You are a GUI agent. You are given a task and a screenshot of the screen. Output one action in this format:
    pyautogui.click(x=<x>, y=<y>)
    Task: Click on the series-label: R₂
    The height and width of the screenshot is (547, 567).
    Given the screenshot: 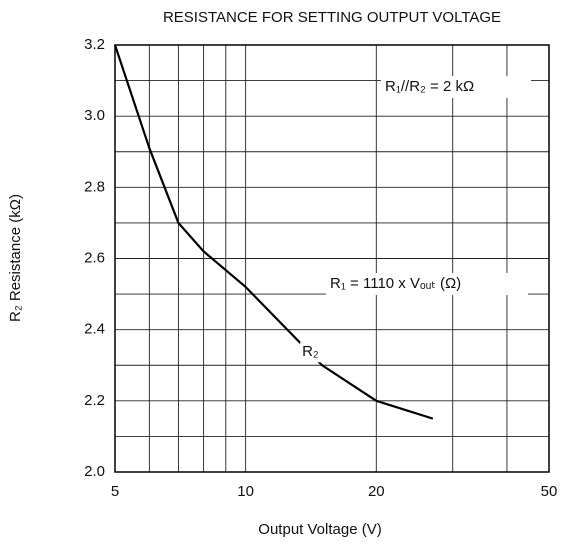 What is the action you would take?
    pyautogui.click(x=310, y=351)
    